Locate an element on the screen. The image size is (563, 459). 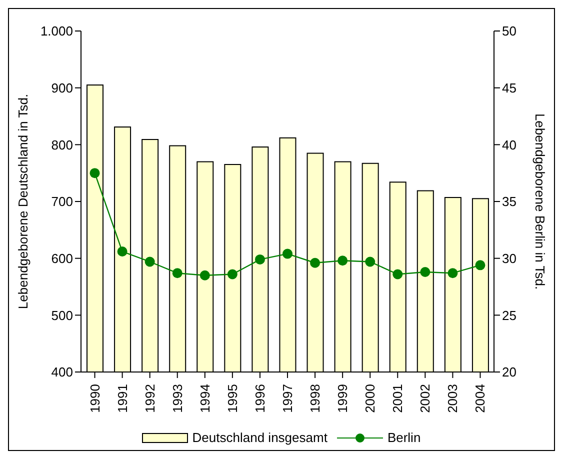
y2-axis-title: Lebendgeborene Berlin in Tsd. is located at coordinates (540, 201).